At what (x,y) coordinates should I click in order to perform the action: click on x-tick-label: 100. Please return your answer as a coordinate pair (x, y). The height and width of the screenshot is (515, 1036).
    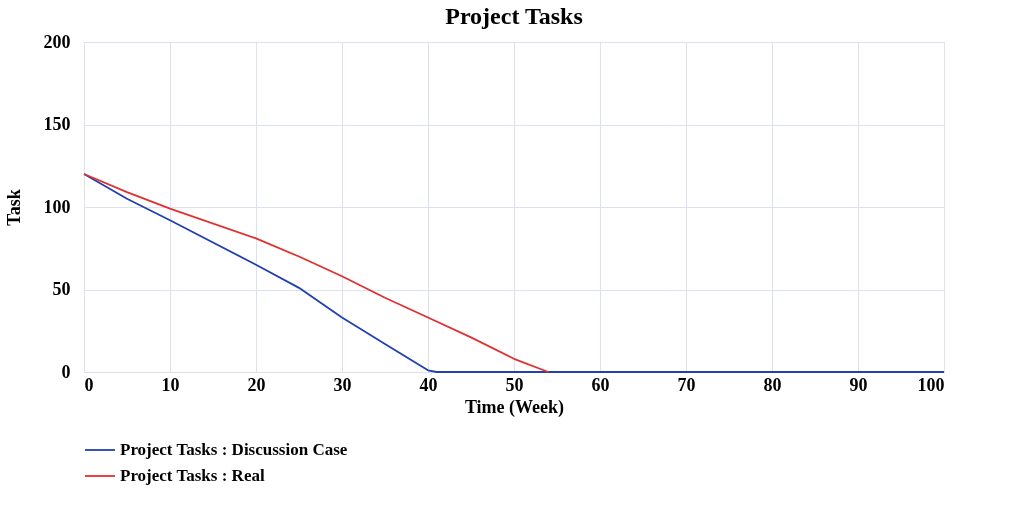
    Looking at the image, I should click on (931, 384).